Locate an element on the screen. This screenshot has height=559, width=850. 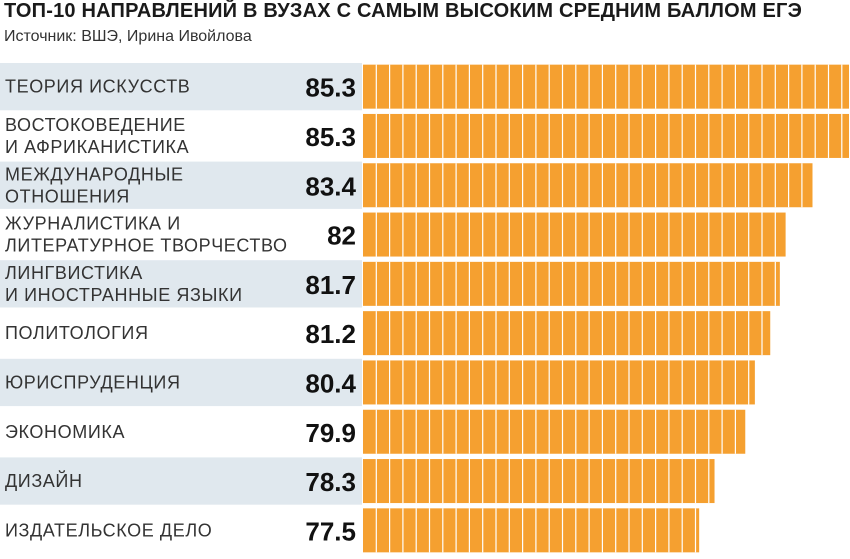
chart-source: Источник: ВШЭ, Ирина Ивойлова is located at coordinates (128, 36).